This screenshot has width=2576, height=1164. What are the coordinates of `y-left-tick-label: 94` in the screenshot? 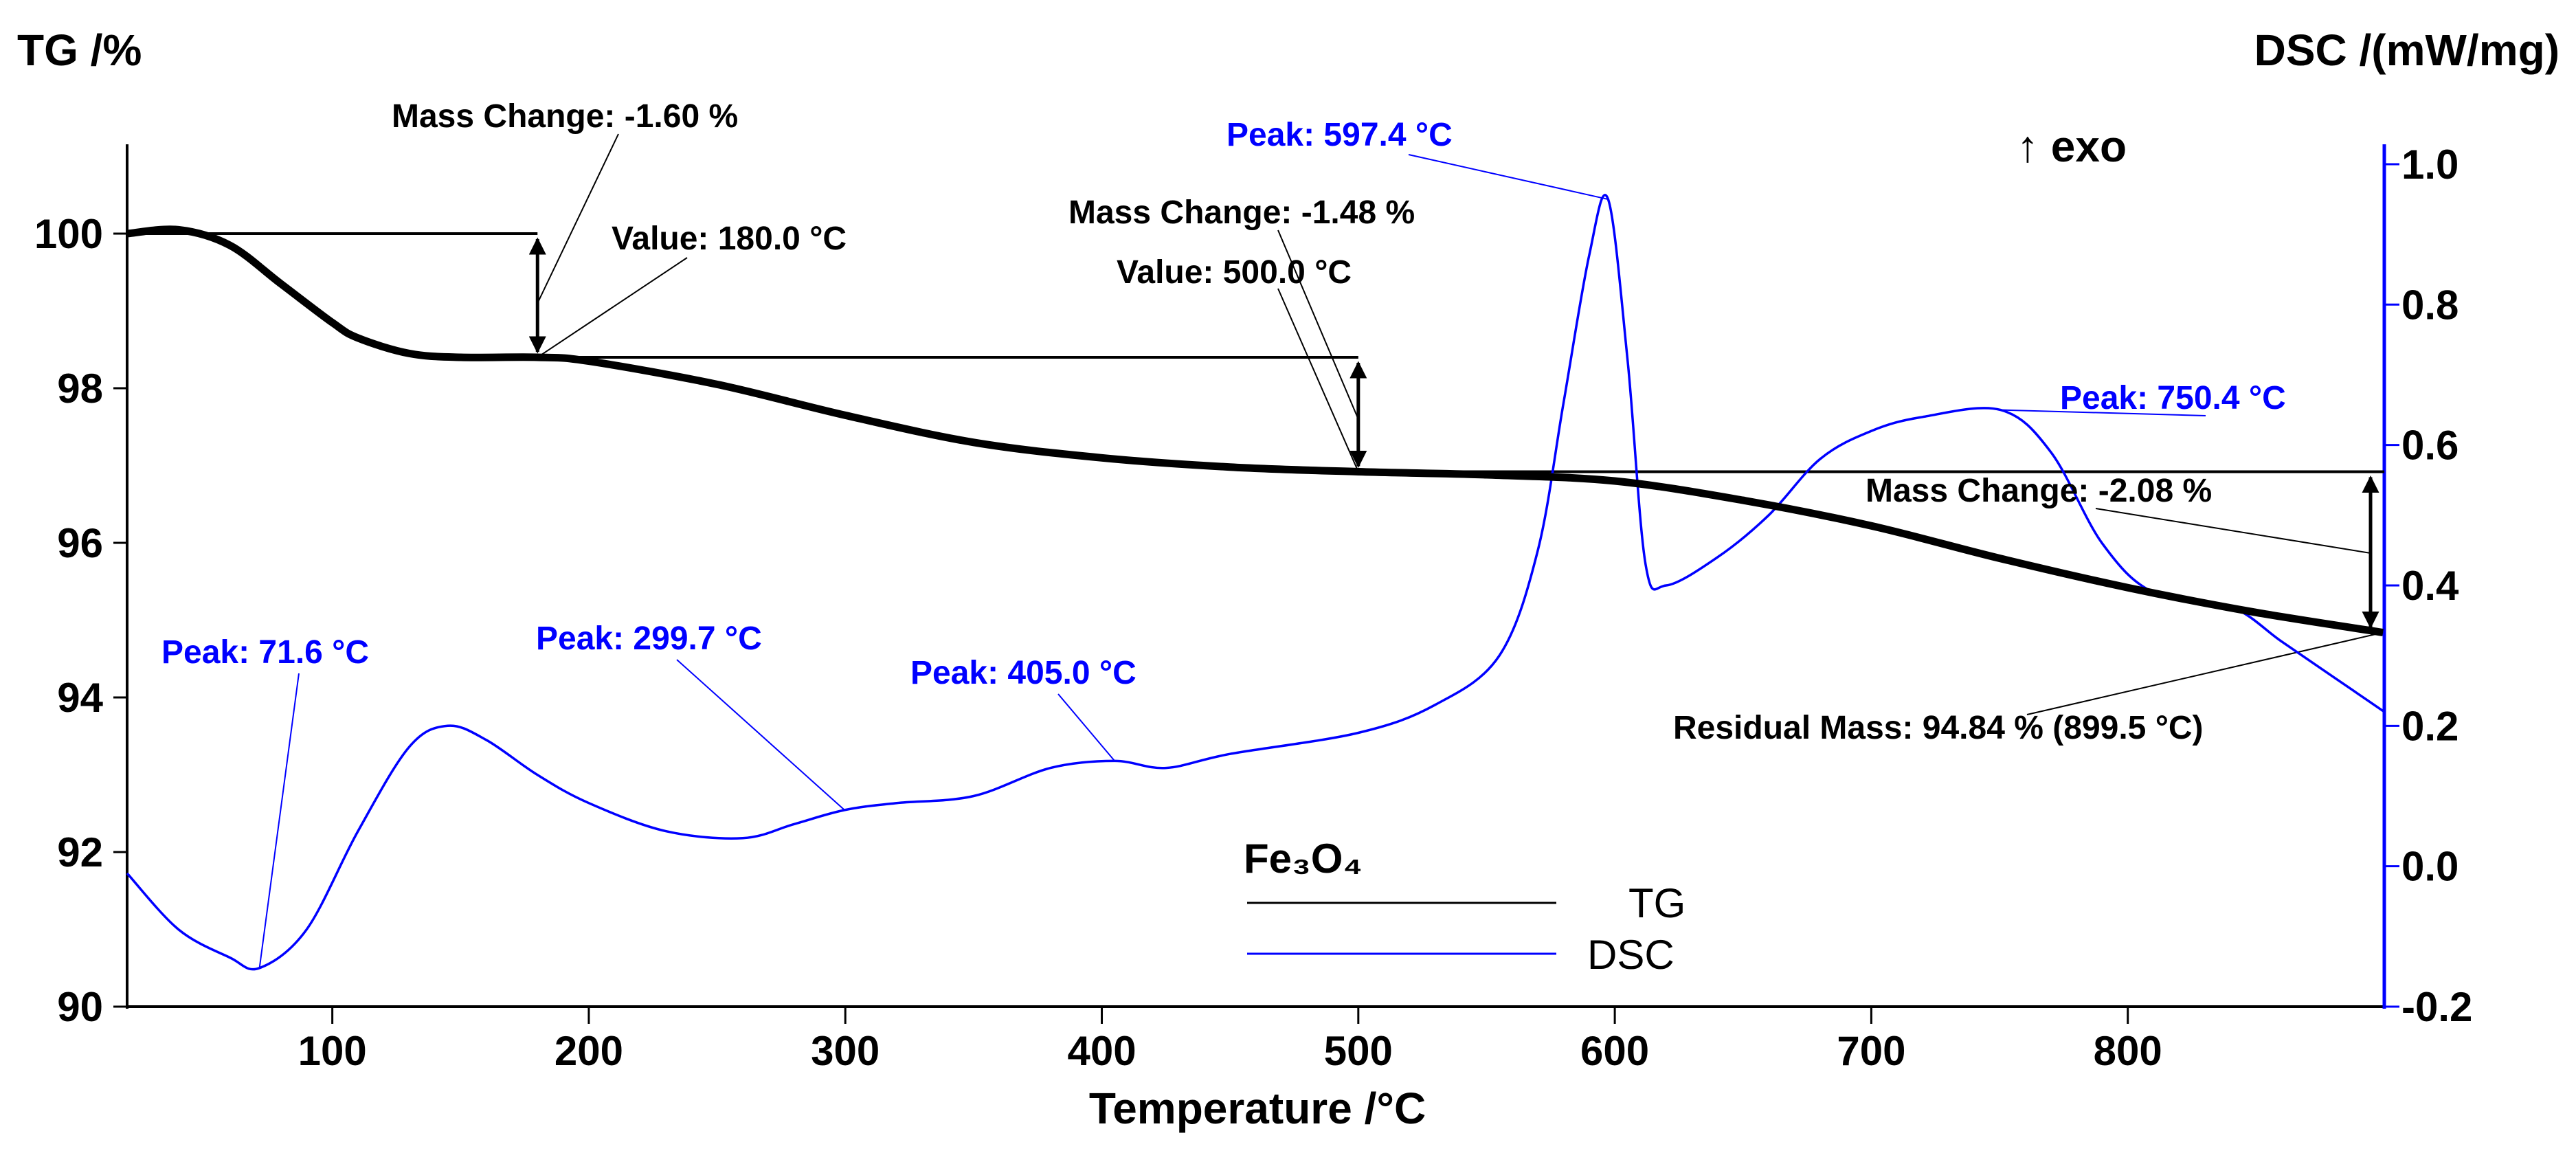 It's located at (80, 698).